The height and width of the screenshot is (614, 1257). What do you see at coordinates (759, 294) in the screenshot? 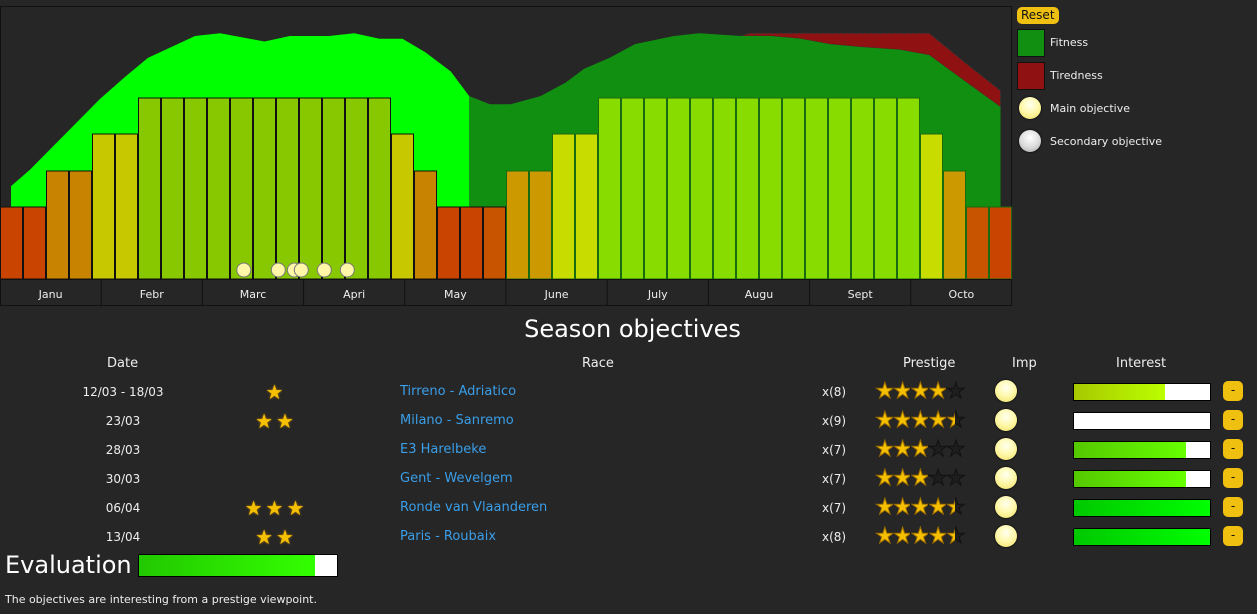
I see `month-label: Augu` at bounding box center [759, 294].